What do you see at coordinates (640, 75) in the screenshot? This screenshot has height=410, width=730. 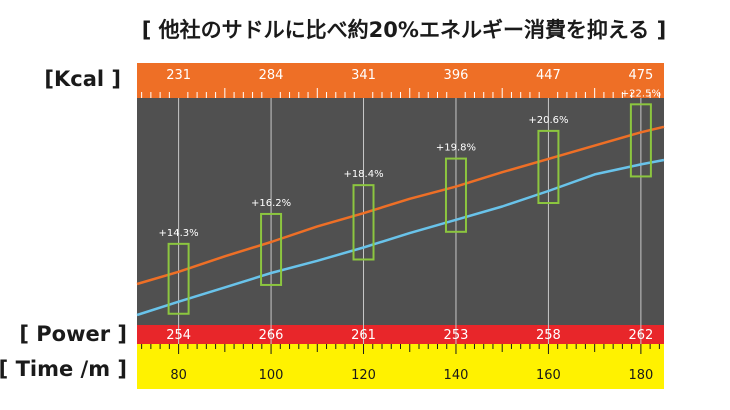 I see `kcal-value: 475` at bounding box center [640, 75].